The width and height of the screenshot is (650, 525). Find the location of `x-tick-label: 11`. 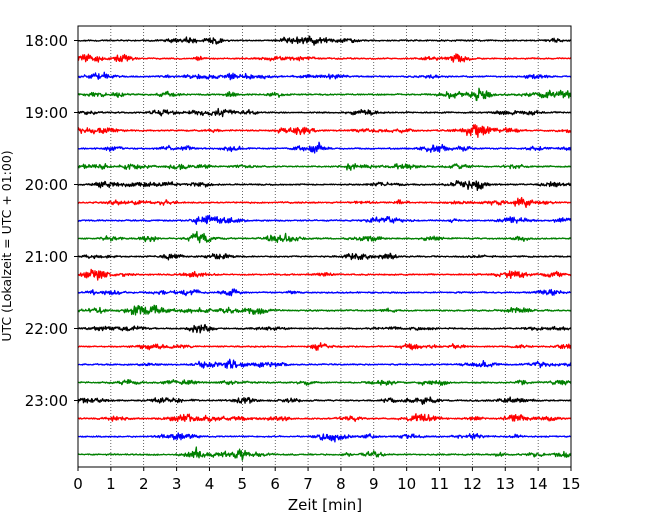

x-tick-label: 11 is located at coordinates (439, 484).